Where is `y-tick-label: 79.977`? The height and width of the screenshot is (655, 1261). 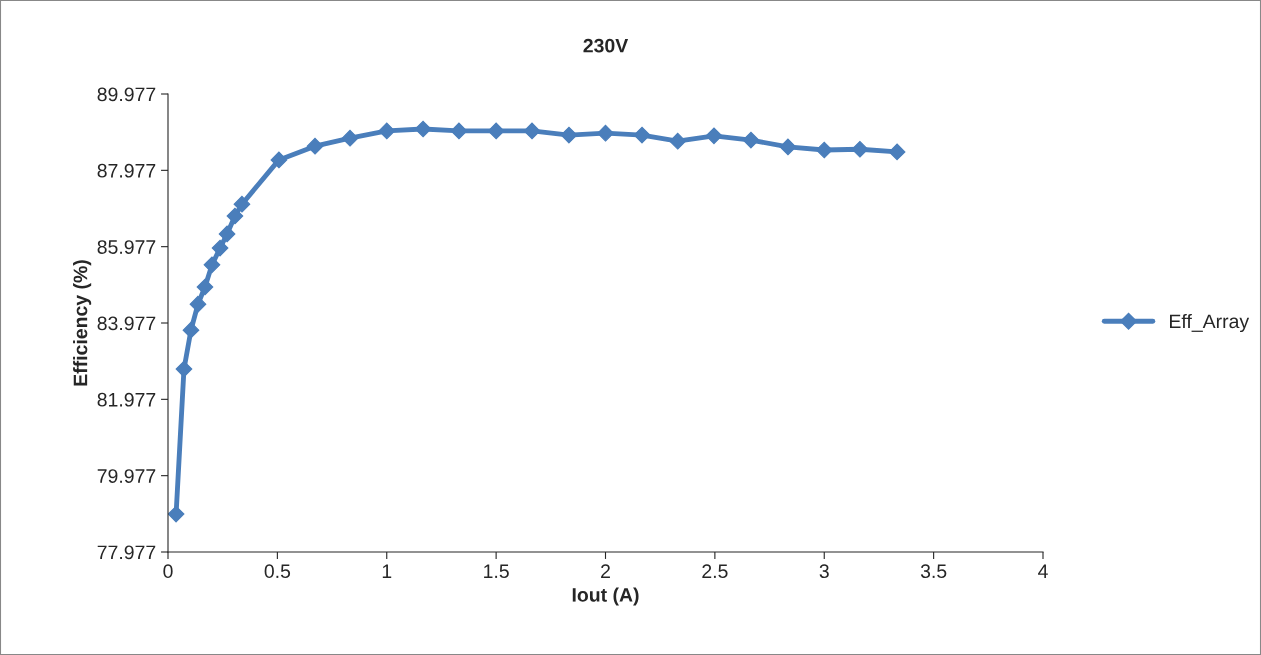 y-tick-label: 79.977 is located at coordinates (126, 476).